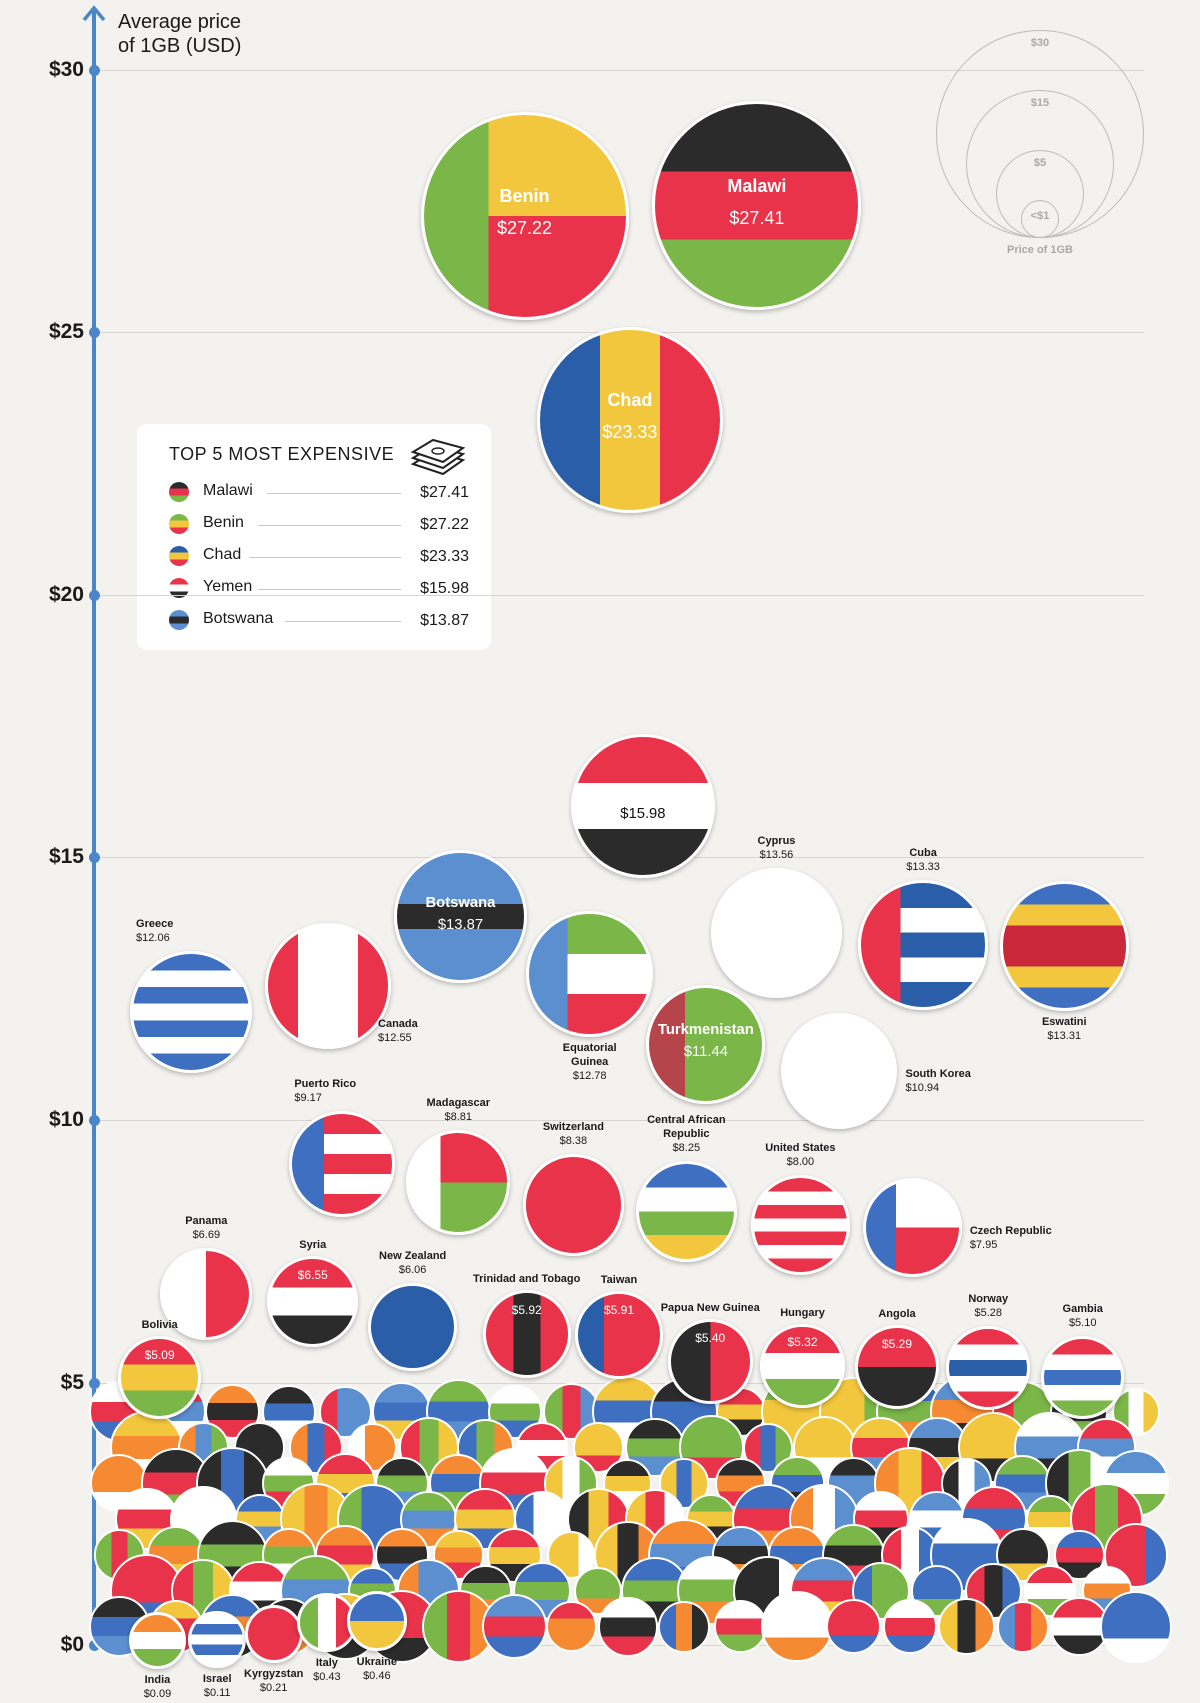 The height and width of the screenshot is (1703, 1200). What do you see at coordinates (800, 1162) in the screenshot?
I see `bubble-value: $8.00` at bounding box center [800, 1162].